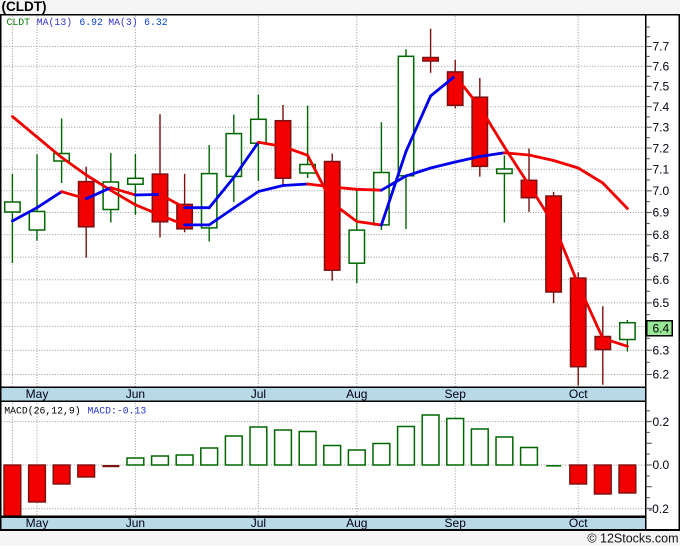 The height and width of the screenshot is (551, 680). What do you see at coordinates (661, 375) in the screenshot?
I see `svg-text: 6.2` at bounding box center [661, 375].